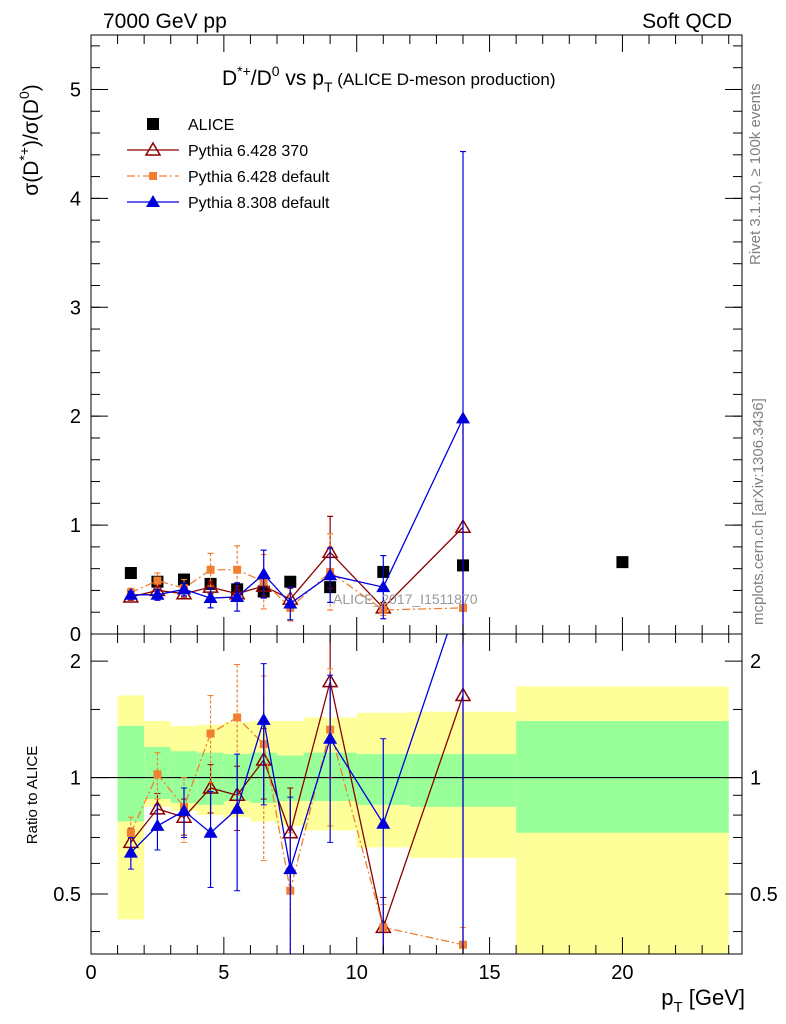  What do you see at coordinates (90, 973) in the screenshot?
I see `x-tick-label: 0` at bounding box center [90, 973].